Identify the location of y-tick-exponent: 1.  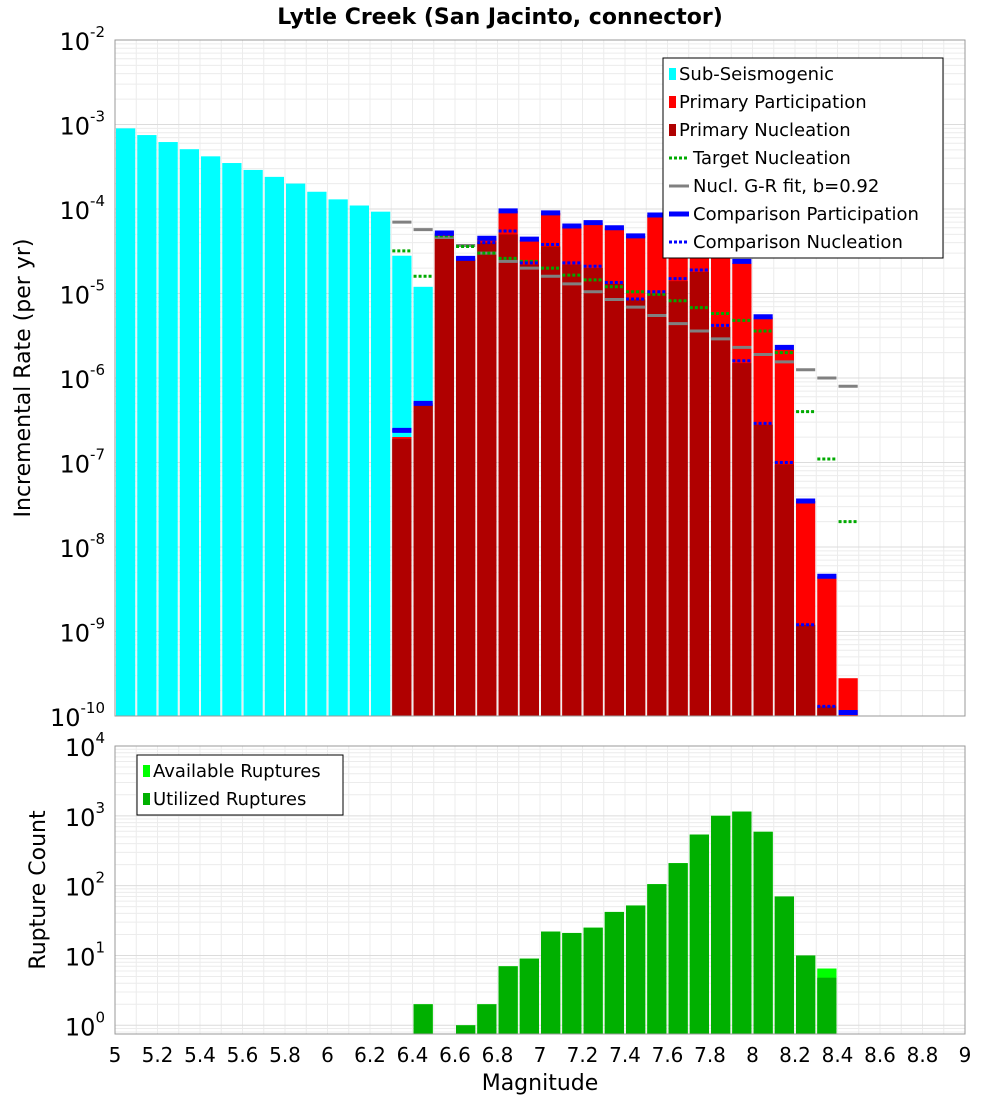
(100, 947).